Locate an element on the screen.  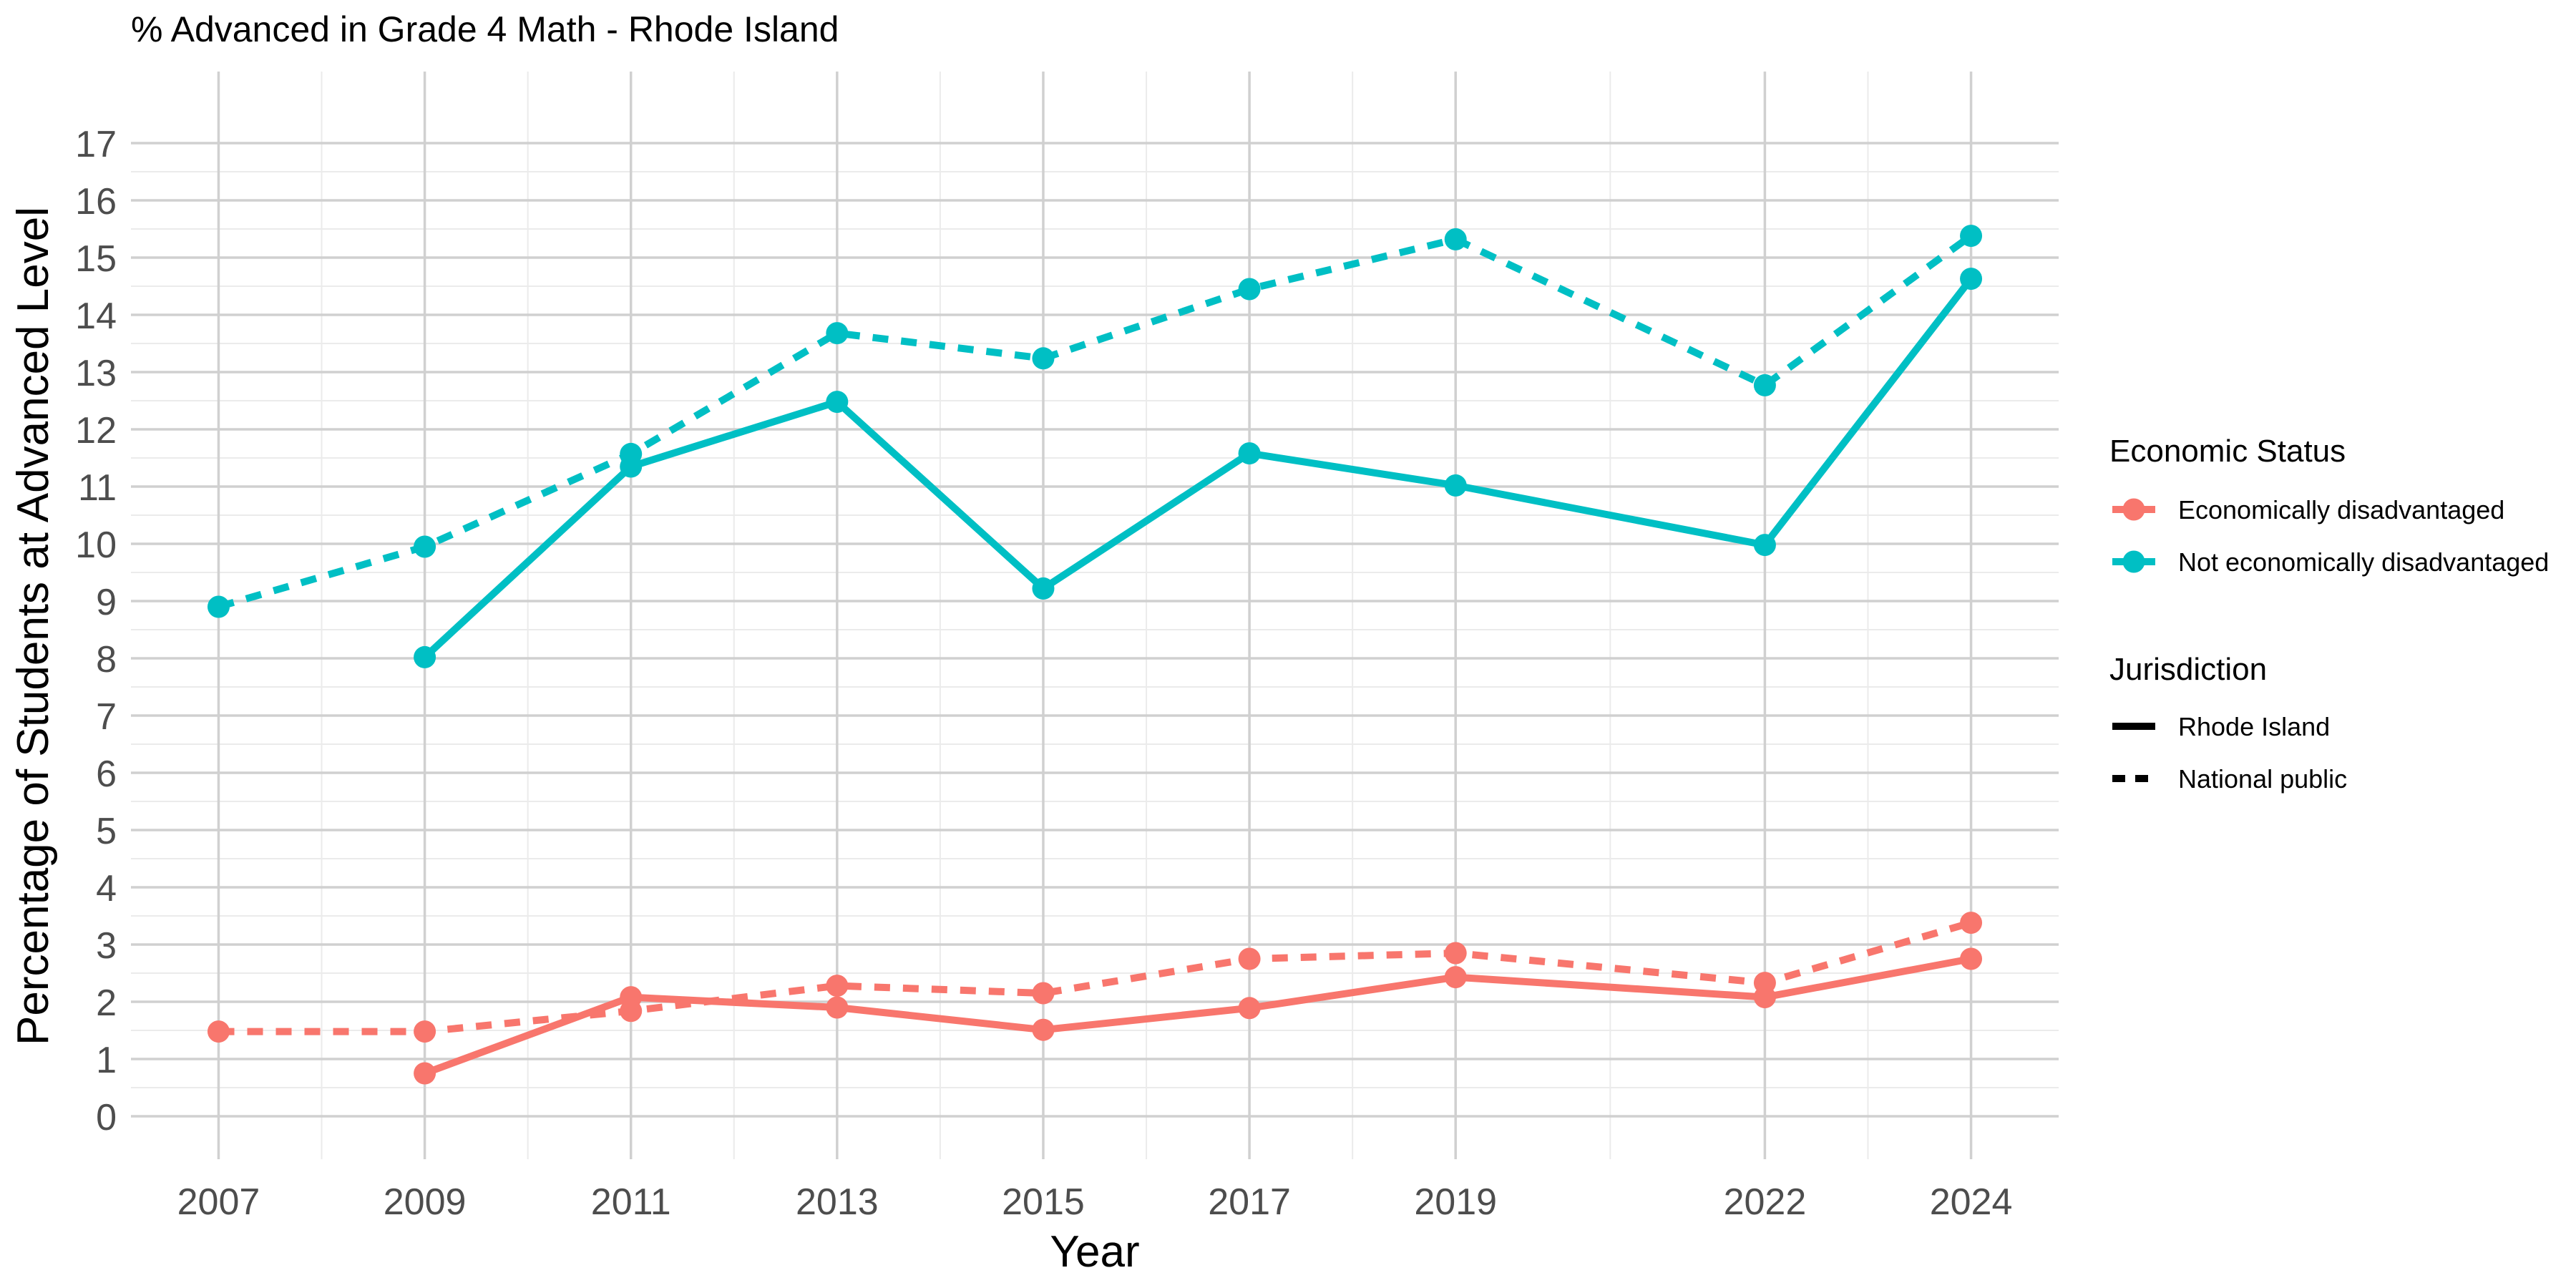
y-tick-label: 5 is located at coordinates (106, 831).